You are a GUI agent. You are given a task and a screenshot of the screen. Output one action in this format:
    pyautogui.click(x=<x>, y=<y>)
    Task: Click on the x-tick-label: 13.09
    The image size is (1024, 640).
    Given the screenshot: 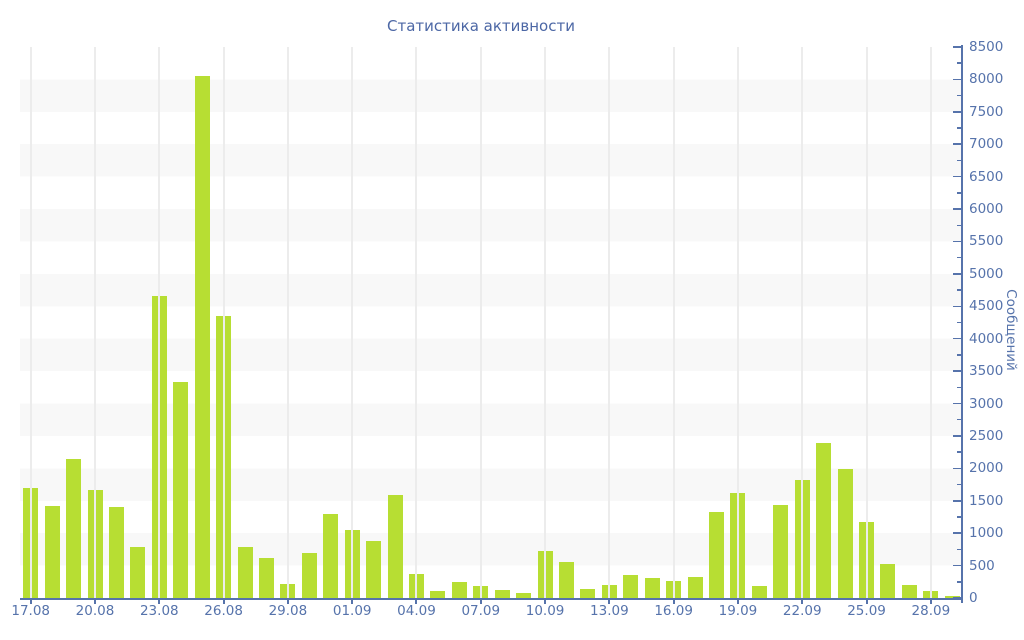 What is the action you would take?
    pyautogui.click(x=609, y=611)
    